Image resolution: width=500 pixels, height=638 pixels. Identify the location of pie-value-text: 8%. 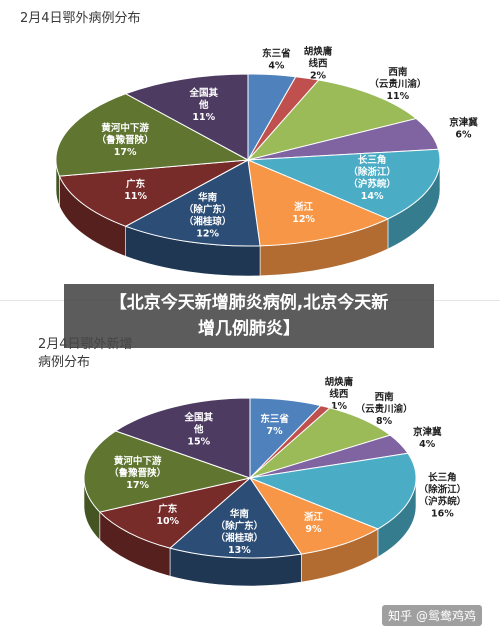
(384, 421).